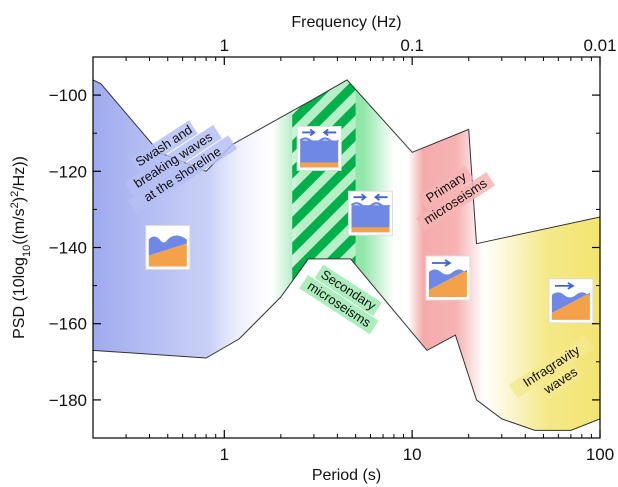 The width and height of the screenshot is (618, 487). I want to click on x-tick-label: 1, so click(224, 454).